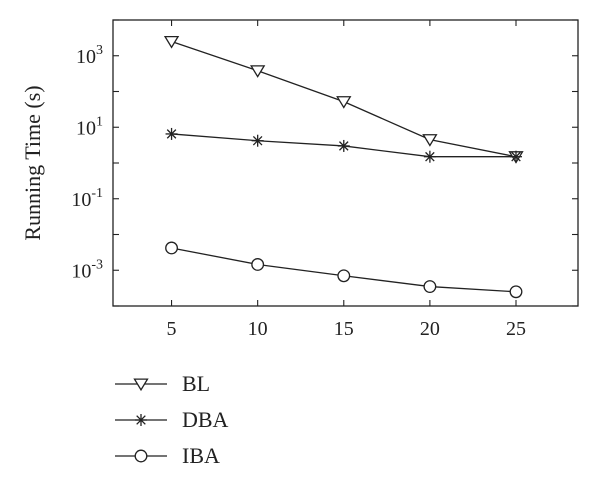 The image size is (600, 486). I want to click on x-tick-label: 5, so click(172, 329).